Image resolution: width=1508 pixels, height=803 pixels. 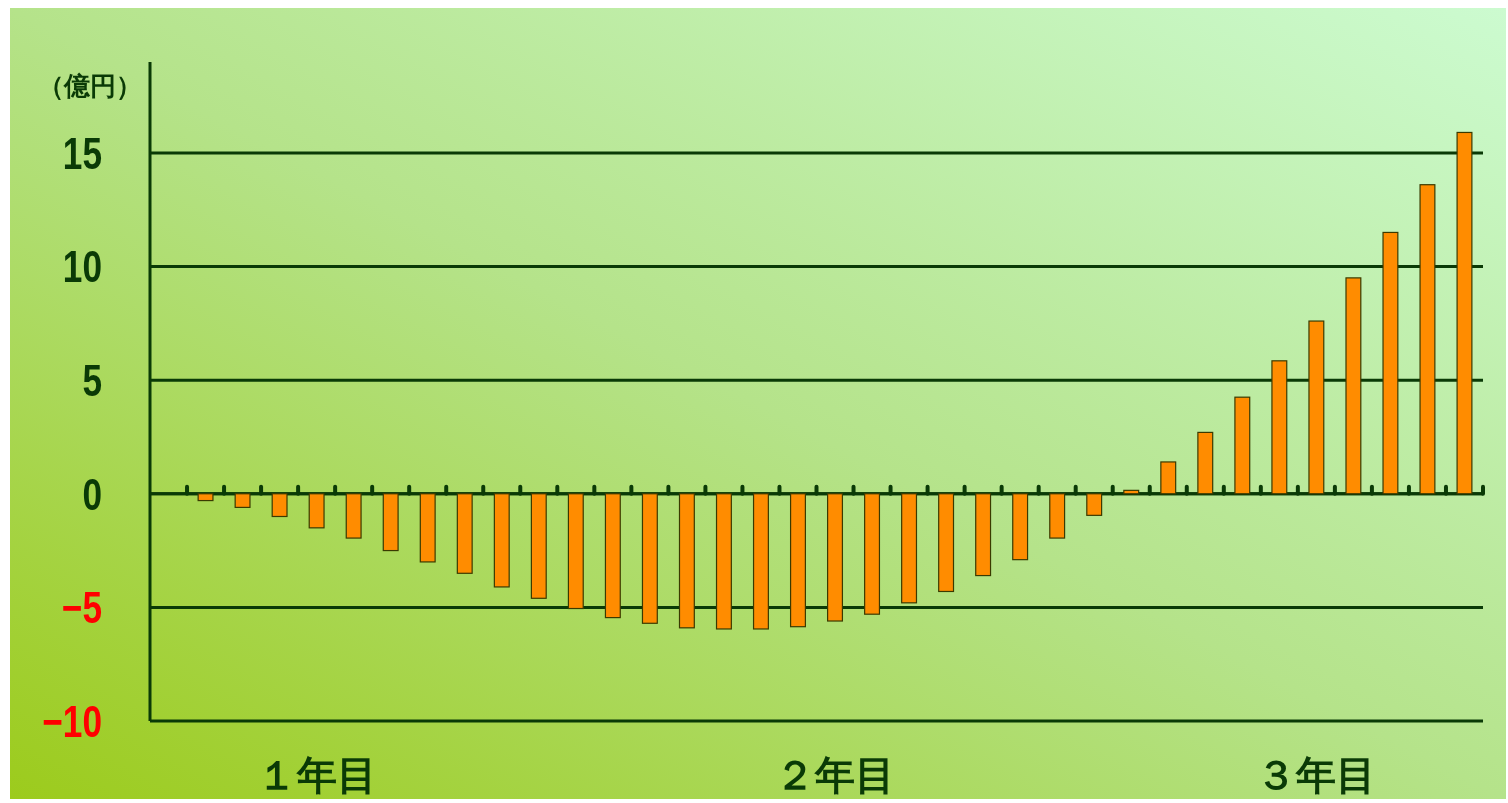 What do you see at coordinates (835, 775) in the screenshot?
I see `x-tick-label: ２年目` at bounding box center [835, 775].